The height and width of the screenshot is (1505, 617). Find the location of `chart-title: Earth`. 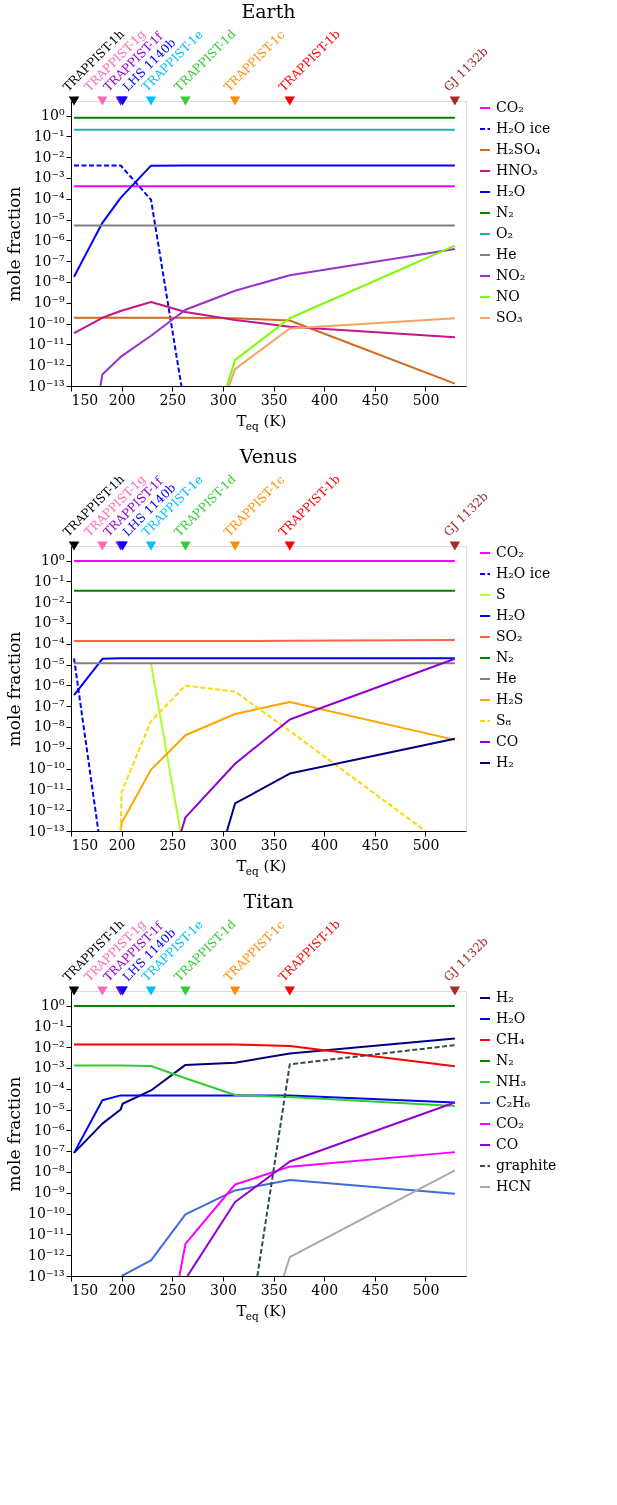

chart-title: Earth is located at coordinates (268, 11).